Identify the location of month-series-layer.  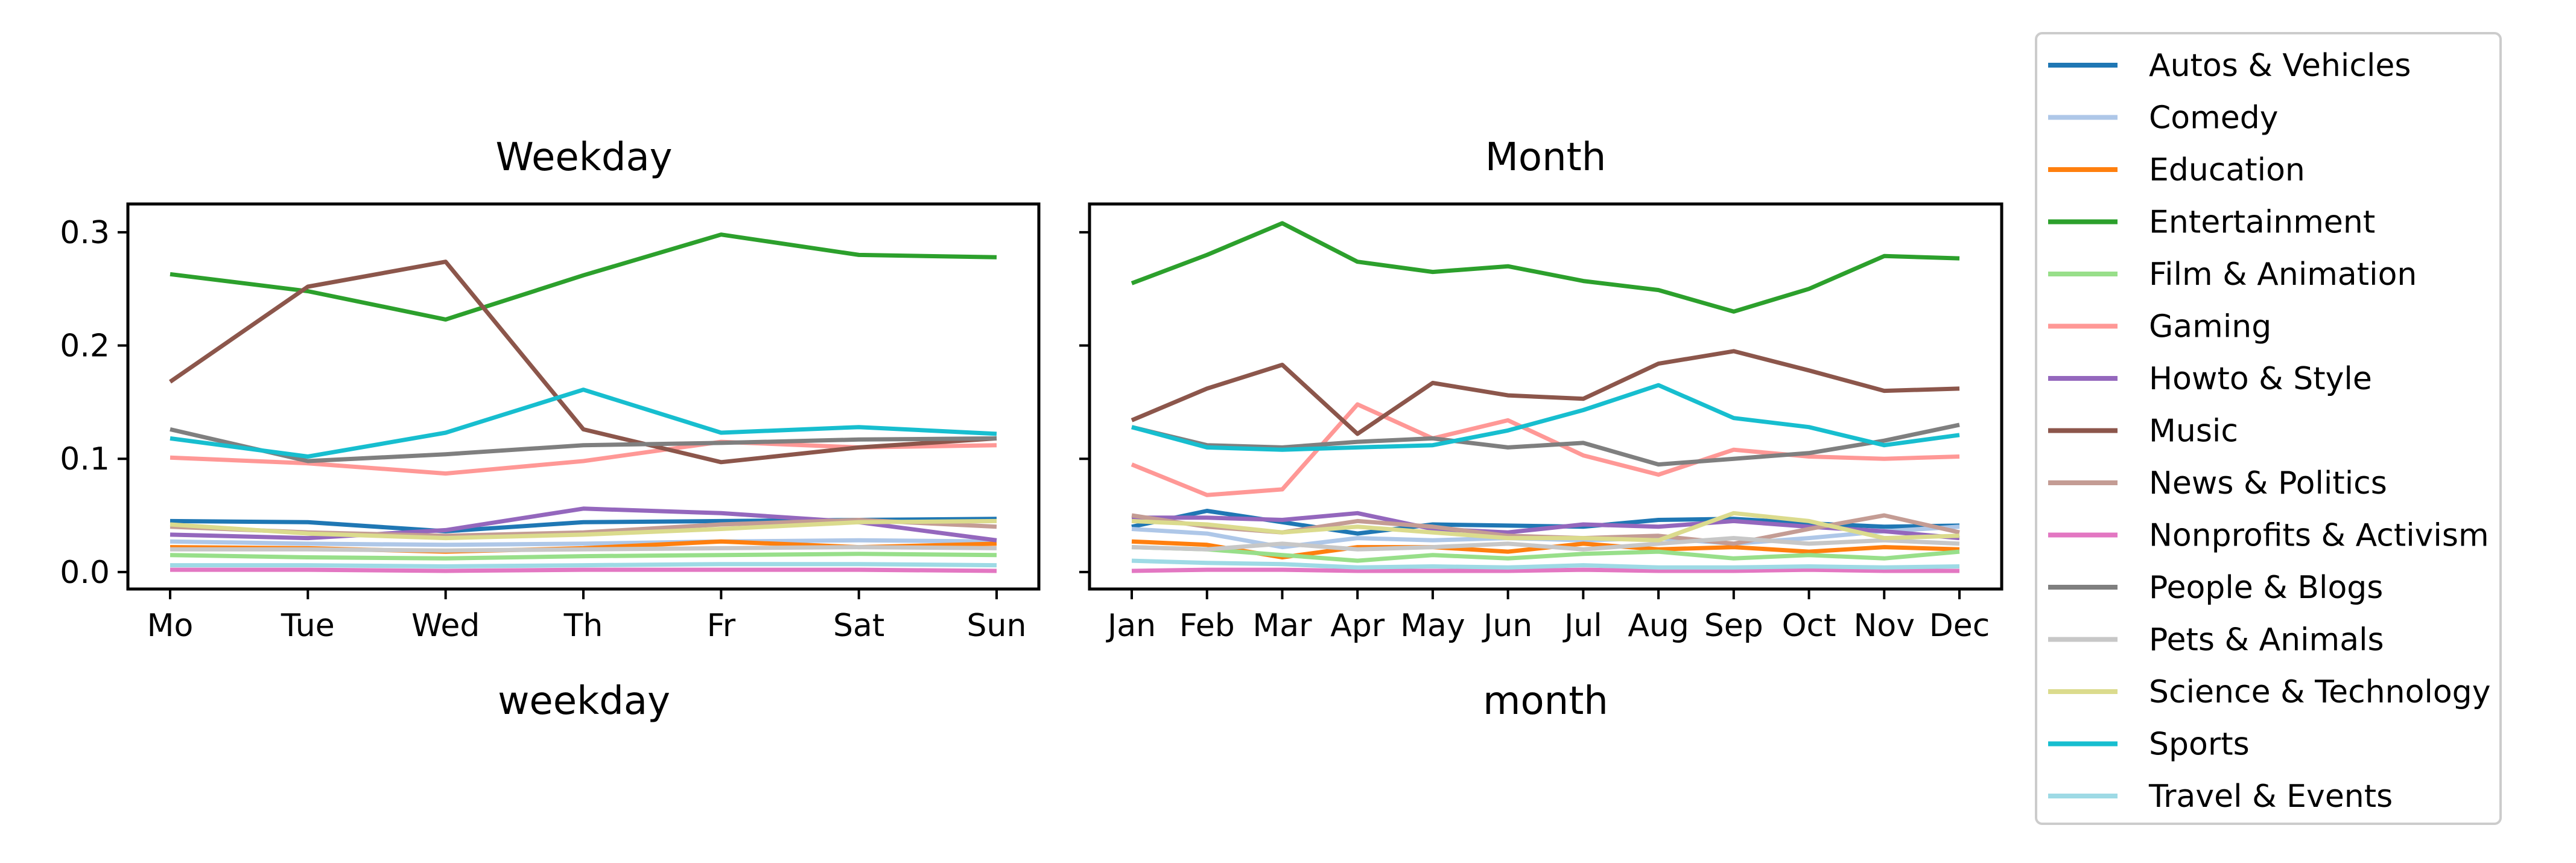
(1545, 397).